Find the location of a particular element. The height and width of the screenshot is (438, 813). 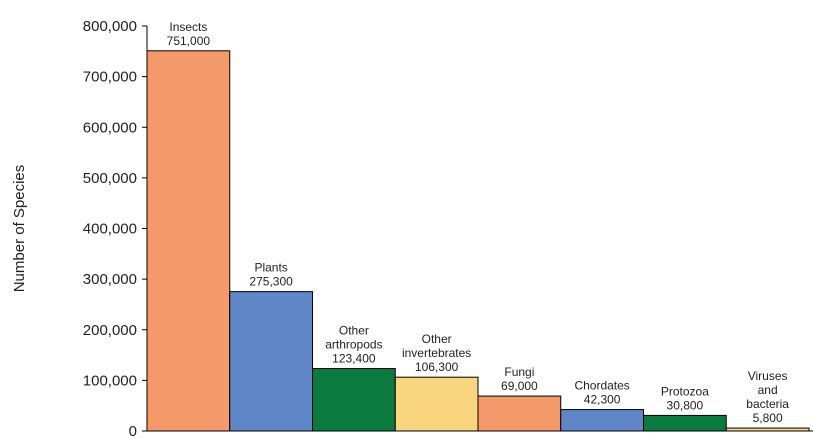

bar-value-label: 123,400 is located at coordinates (354, 359).